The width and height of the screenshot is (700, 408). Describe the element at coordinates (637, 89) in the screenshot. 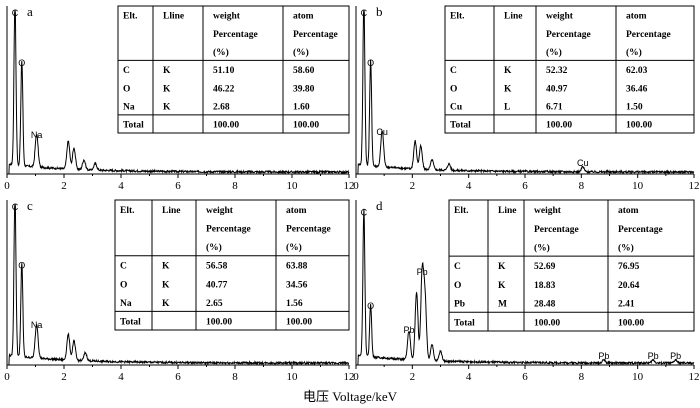

I see `table-cell: 36.46` at that location.